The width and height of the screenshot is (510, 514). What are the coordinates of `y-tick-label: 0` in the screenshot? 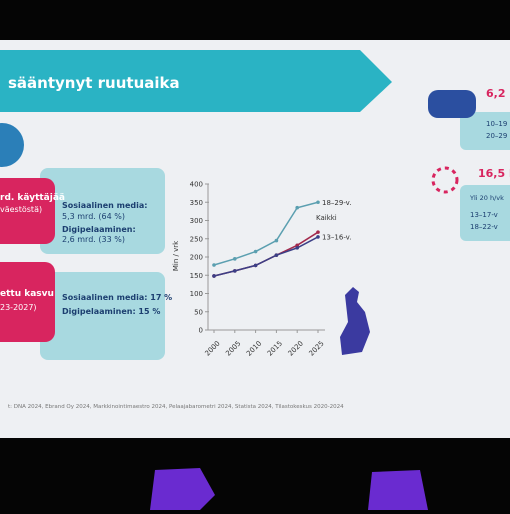 It's located at (201, 331).